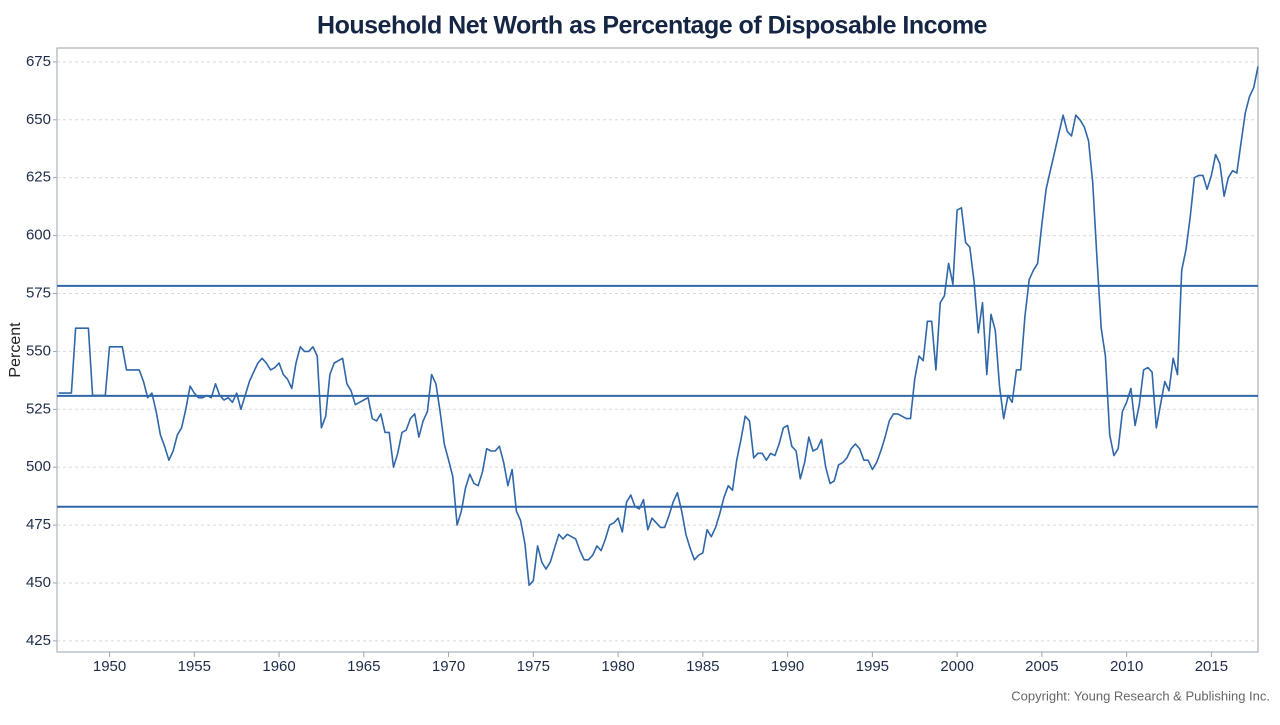 This screenshot has width=1280, height=725. I want to click on y-tick-label: 650, so click(38, 119).